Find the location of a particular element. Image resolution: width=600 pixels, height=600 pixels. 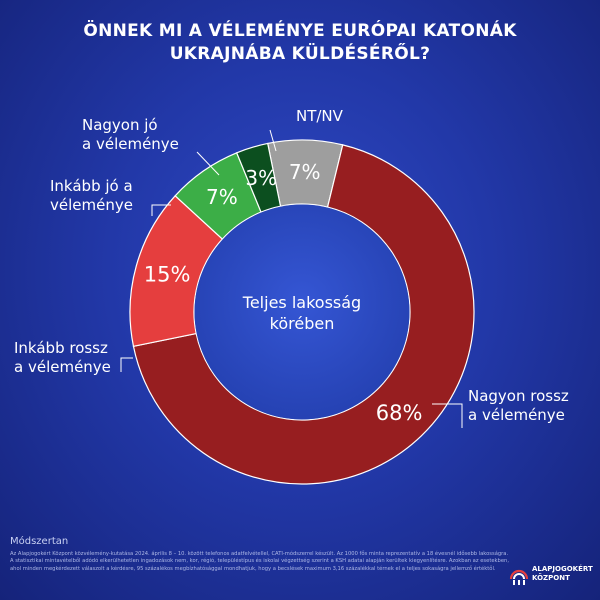

title-line-2: UKRAJNÁBA KÜLDÉSÉRŐL? is located at coordinates (300, 54).